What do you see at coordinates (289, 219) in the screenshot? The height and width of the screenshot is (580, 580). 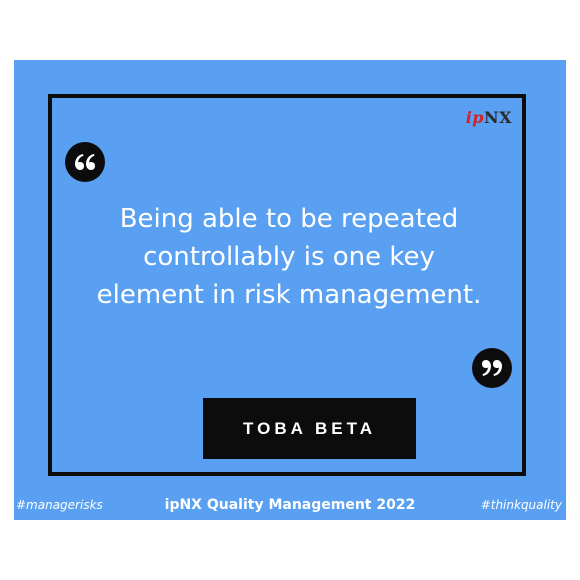 I see `quote-line: Being able to be repeated` at bounding box center [289, 219].